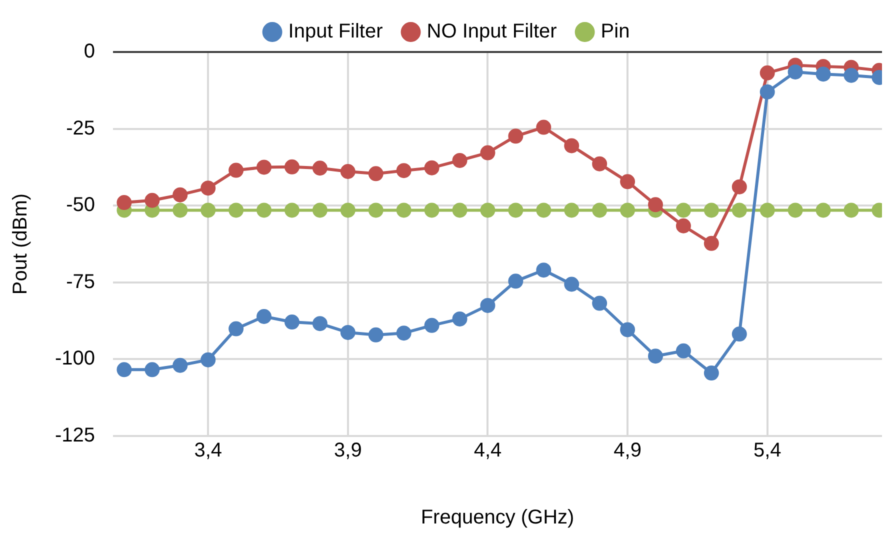 This screenshot has height=539, width=891. I want to click on y-tick-label: 0, so click(90, 51).